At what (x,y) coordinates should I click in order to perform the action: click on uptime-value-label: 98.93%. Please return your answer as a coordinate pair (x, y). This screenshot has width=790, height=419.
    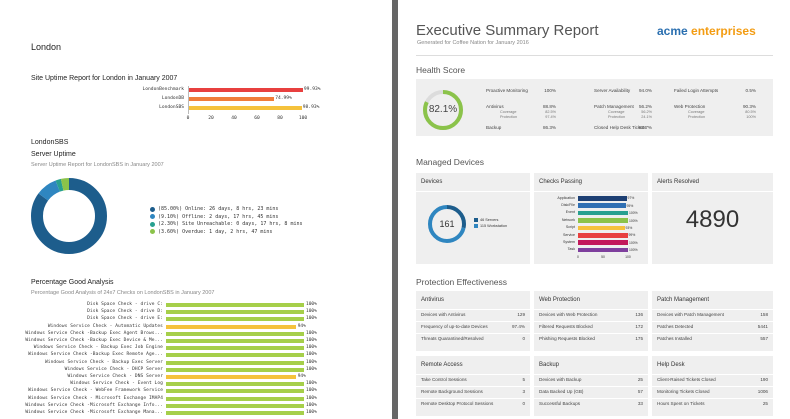
    Looking at the image, I should click on (311, 107).